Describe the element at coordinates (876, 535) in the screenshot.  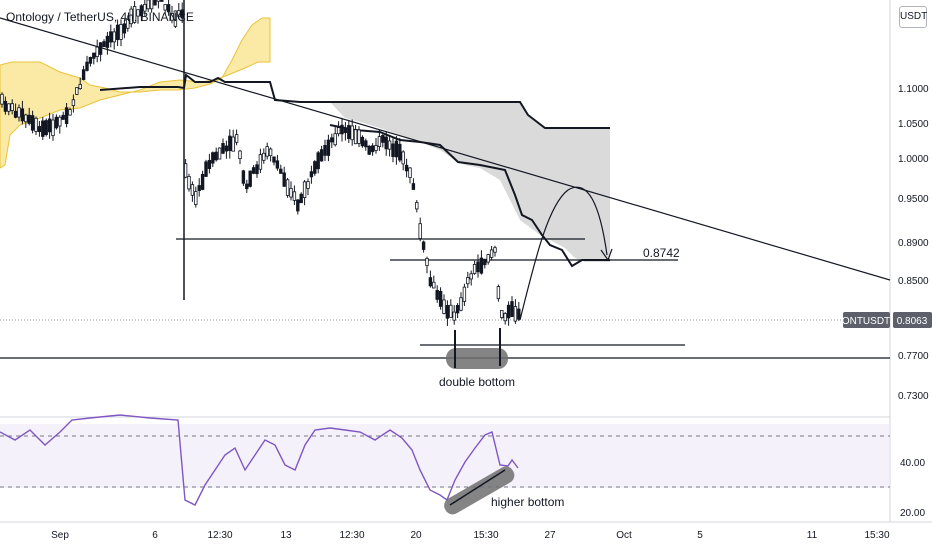
I see `time-tick: 15:30` at that location.